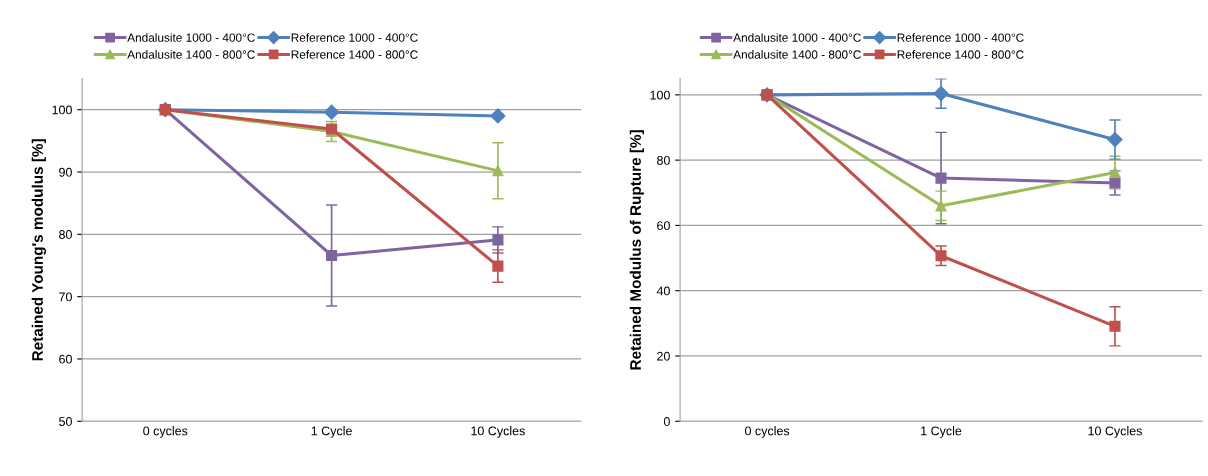  What do you see at coordinates (65, 297) in the screenshot?
I see `y-tick-label: 70` at bounding box center [65, 297].